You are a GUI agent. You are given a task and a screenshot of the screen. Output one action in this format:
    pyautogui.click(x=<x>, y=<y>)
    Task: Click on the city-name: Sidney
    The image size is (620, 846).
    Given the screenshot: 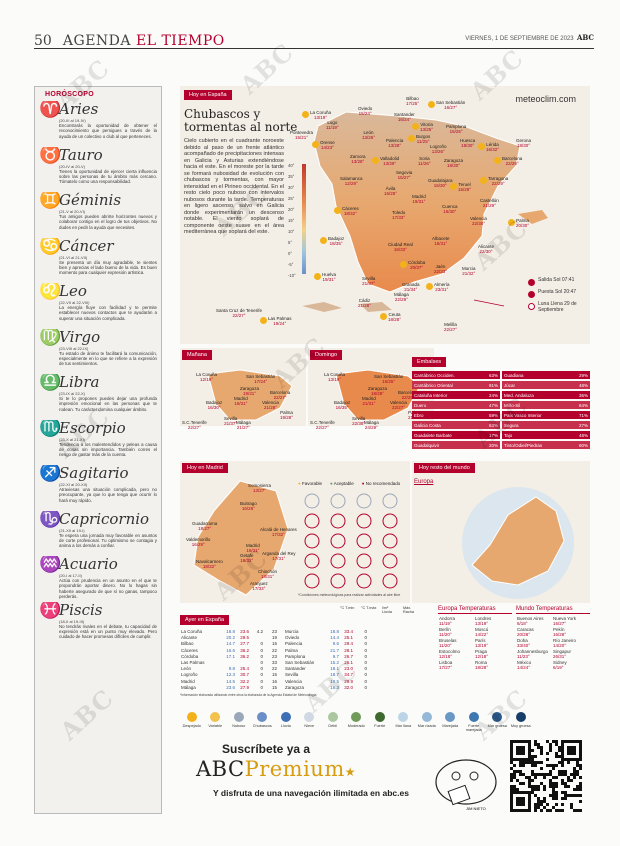 What is the action you would take?
    pyautogui.click(x=560, y=662)
    